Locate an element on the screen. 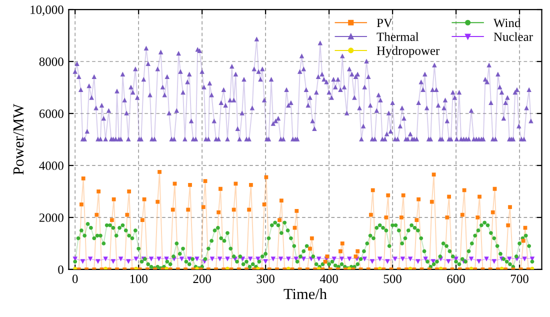 Image resolution: width=550 pixels, height=317 pixels. y-tick-label: 4000 is located at coordinates (51, 166).